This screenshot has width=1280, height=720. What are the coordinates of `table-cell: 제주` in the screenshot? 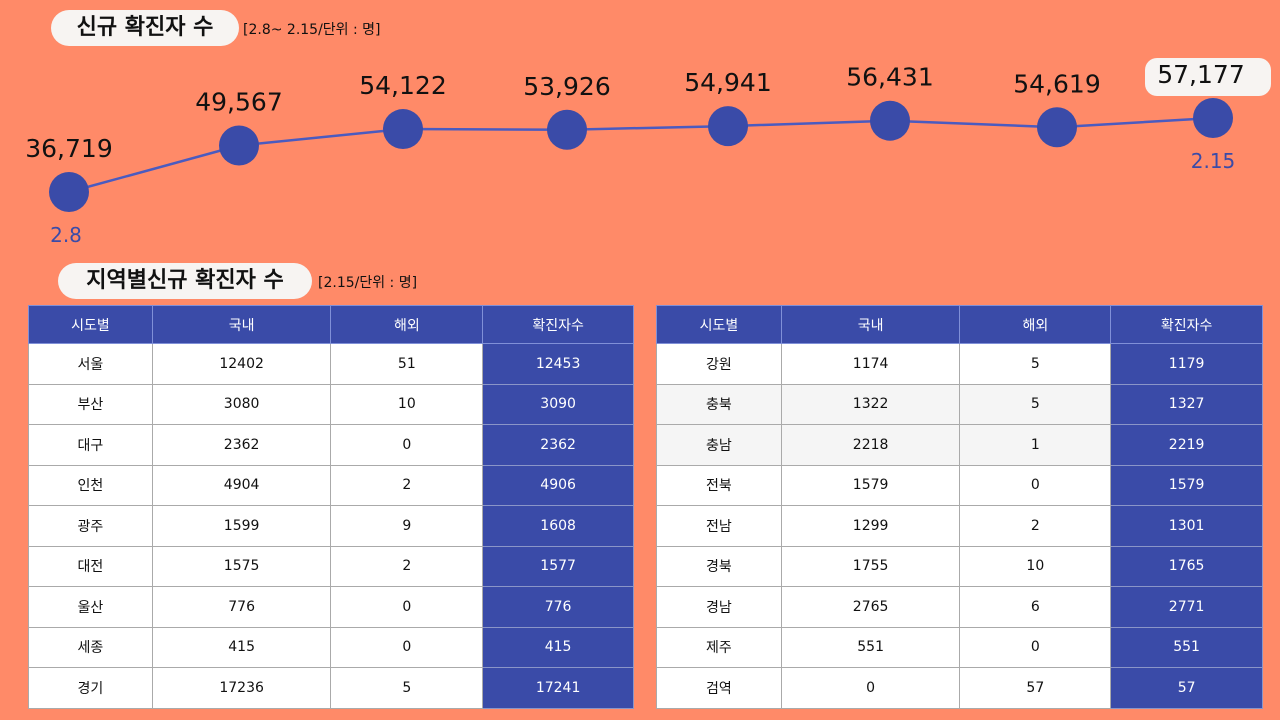 It's located at (719, 647).